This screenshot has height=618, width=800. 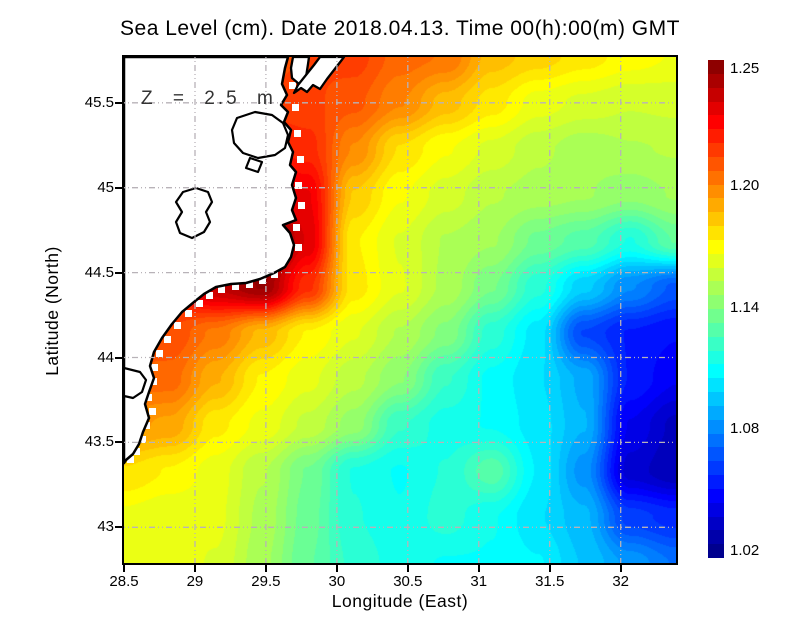 I want to click on colorbar-tick-label: 1.08, so click(x=745, y=429).